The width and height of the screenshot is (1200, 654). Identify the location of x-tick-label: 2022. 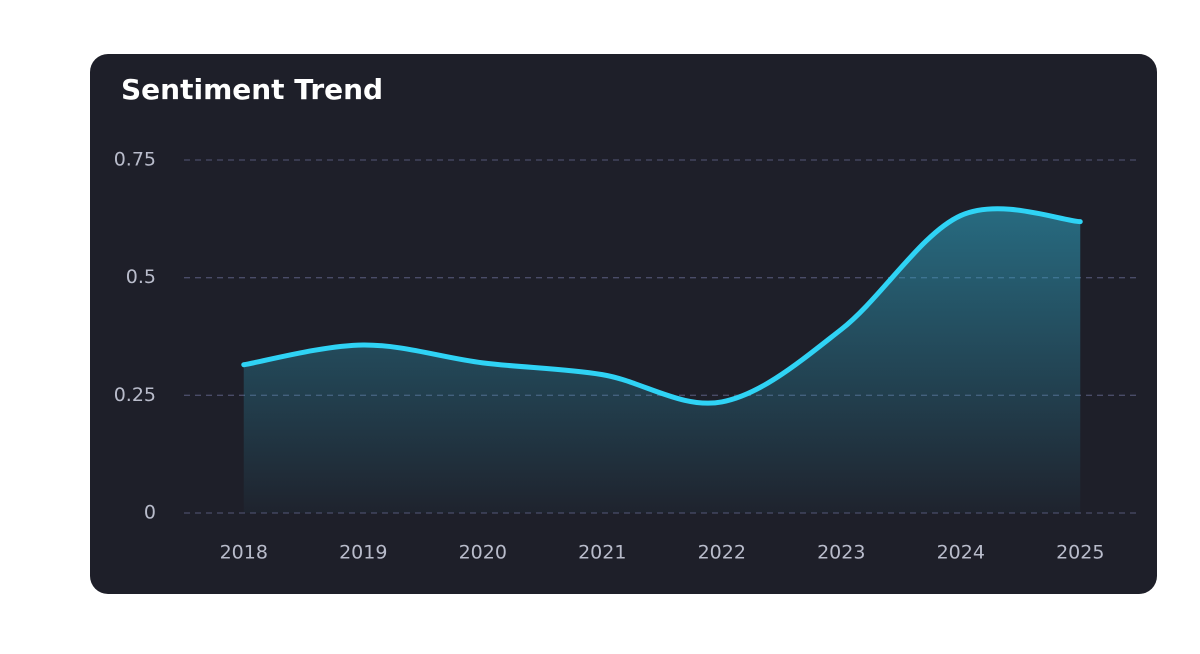
(722, 553).